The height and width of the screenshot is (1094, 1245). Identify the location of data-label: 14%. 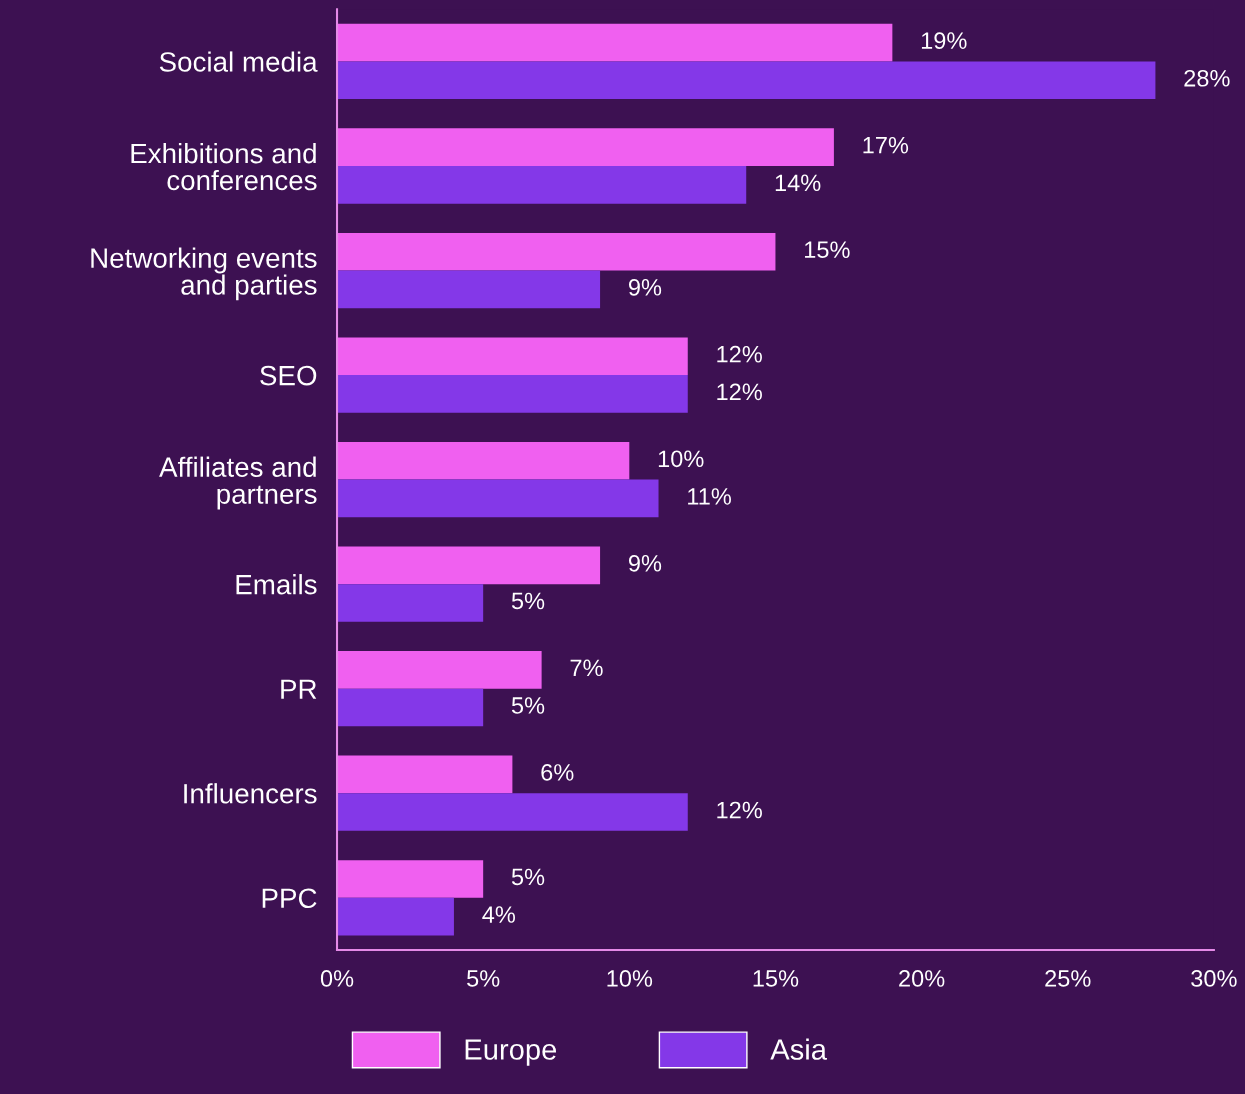
(798, 183).